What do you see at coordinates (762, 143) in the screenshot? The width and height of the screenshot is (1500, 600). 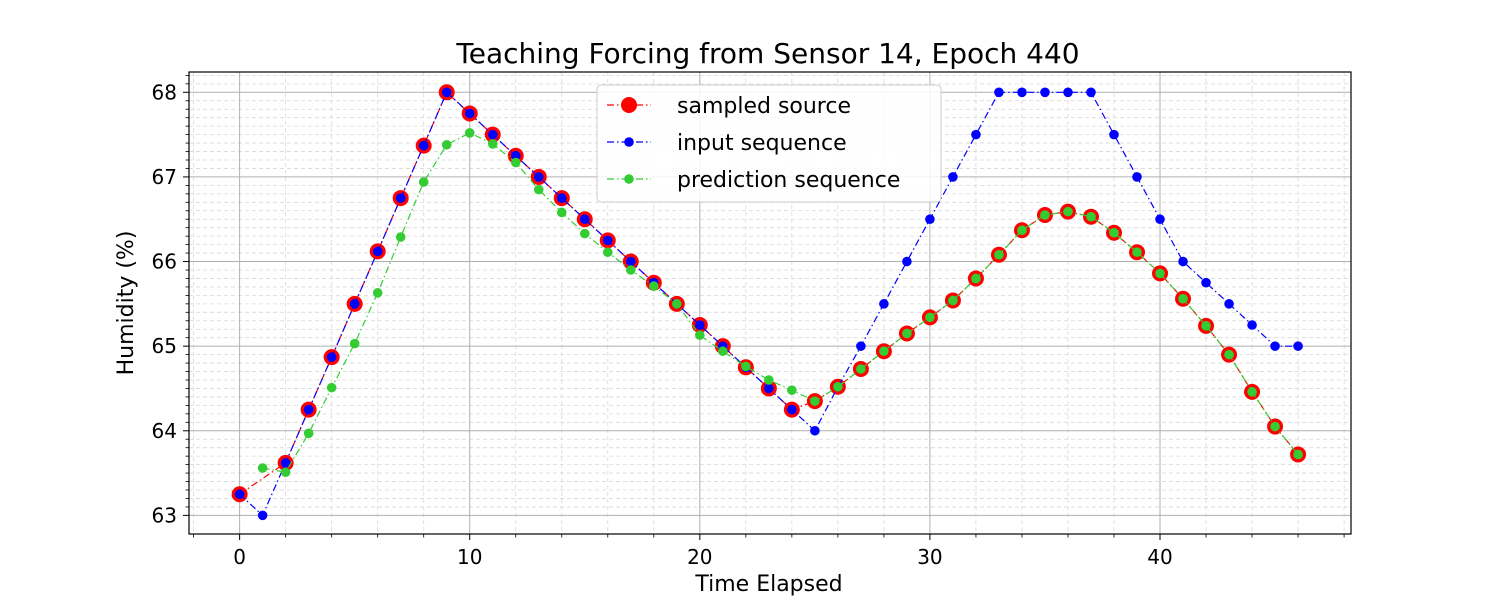 I see `legend-label: input sequence` at bounding box center [762, 143].